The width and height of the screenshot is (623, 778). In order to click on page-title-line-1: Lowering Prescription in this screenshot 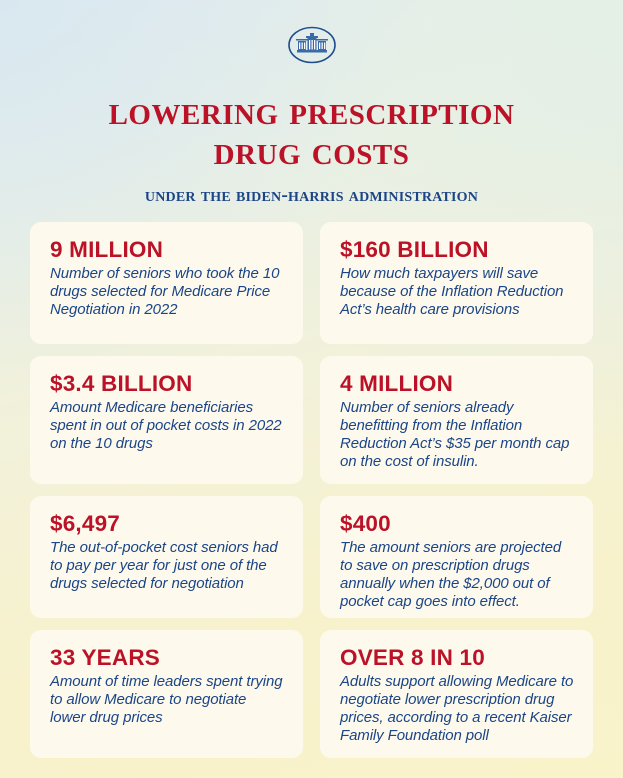, I will do `click(311, 110)`.